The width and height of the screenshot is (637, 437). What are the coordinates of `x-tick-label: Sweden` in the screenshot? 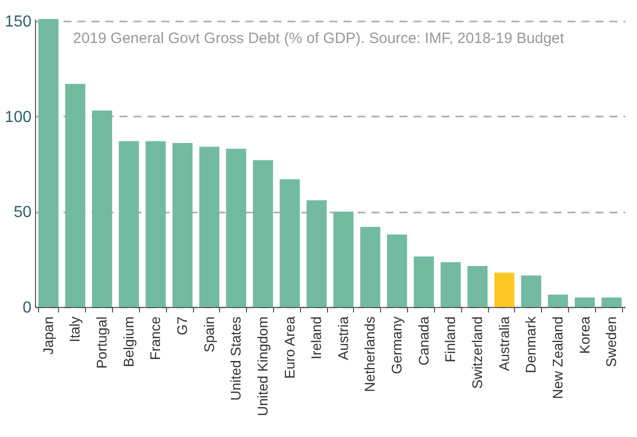 It's located at (611, 342).